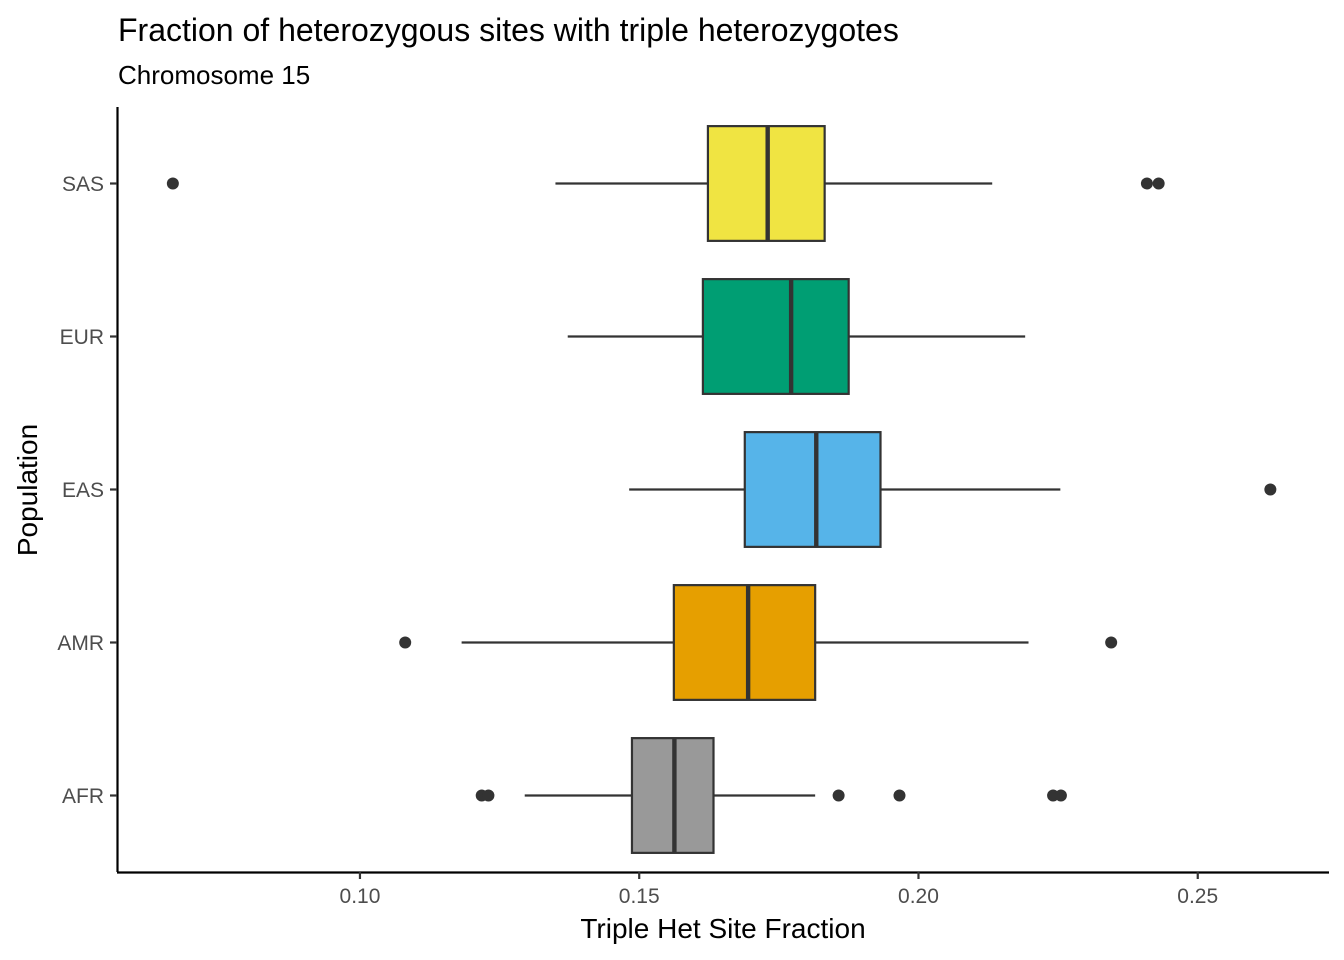  What do you see at coordinates (1197, 896) in the screenshot?
I see `x-tick-label-3: 0.25` at bounding box center [1197, 896].